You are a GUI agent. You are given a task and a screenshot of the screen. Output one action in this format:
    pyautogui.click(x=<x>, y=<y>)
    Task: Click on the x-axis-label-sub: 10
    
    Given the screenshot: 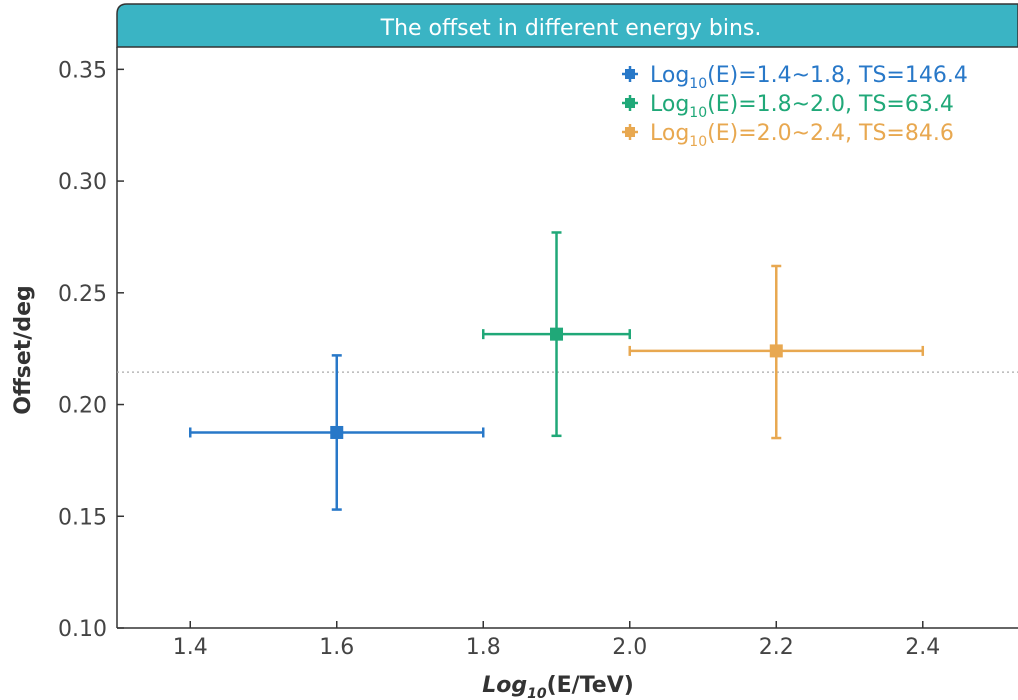 What is the action you would take?
    pyautogui.click(x=537, y=693)
    